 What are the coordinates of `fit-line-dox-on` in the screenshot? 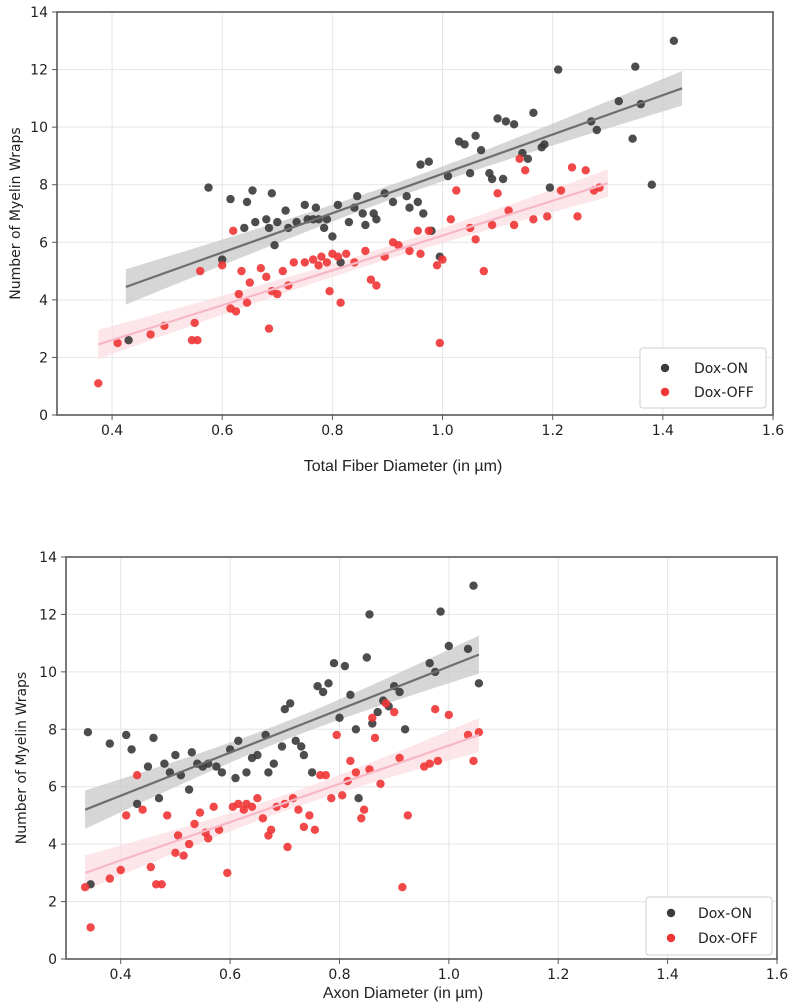 It's located at (404, 187).